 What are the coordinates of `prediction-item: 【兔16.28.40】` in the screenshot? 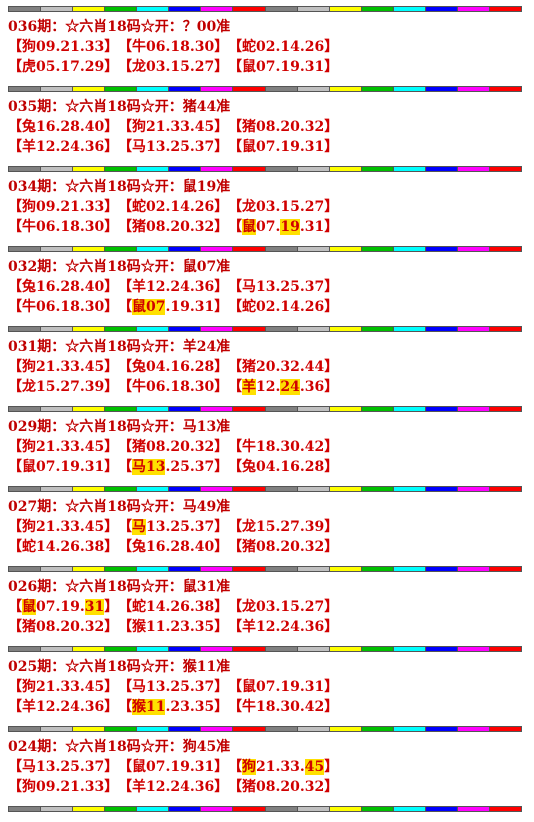 It's located at (173, 547).